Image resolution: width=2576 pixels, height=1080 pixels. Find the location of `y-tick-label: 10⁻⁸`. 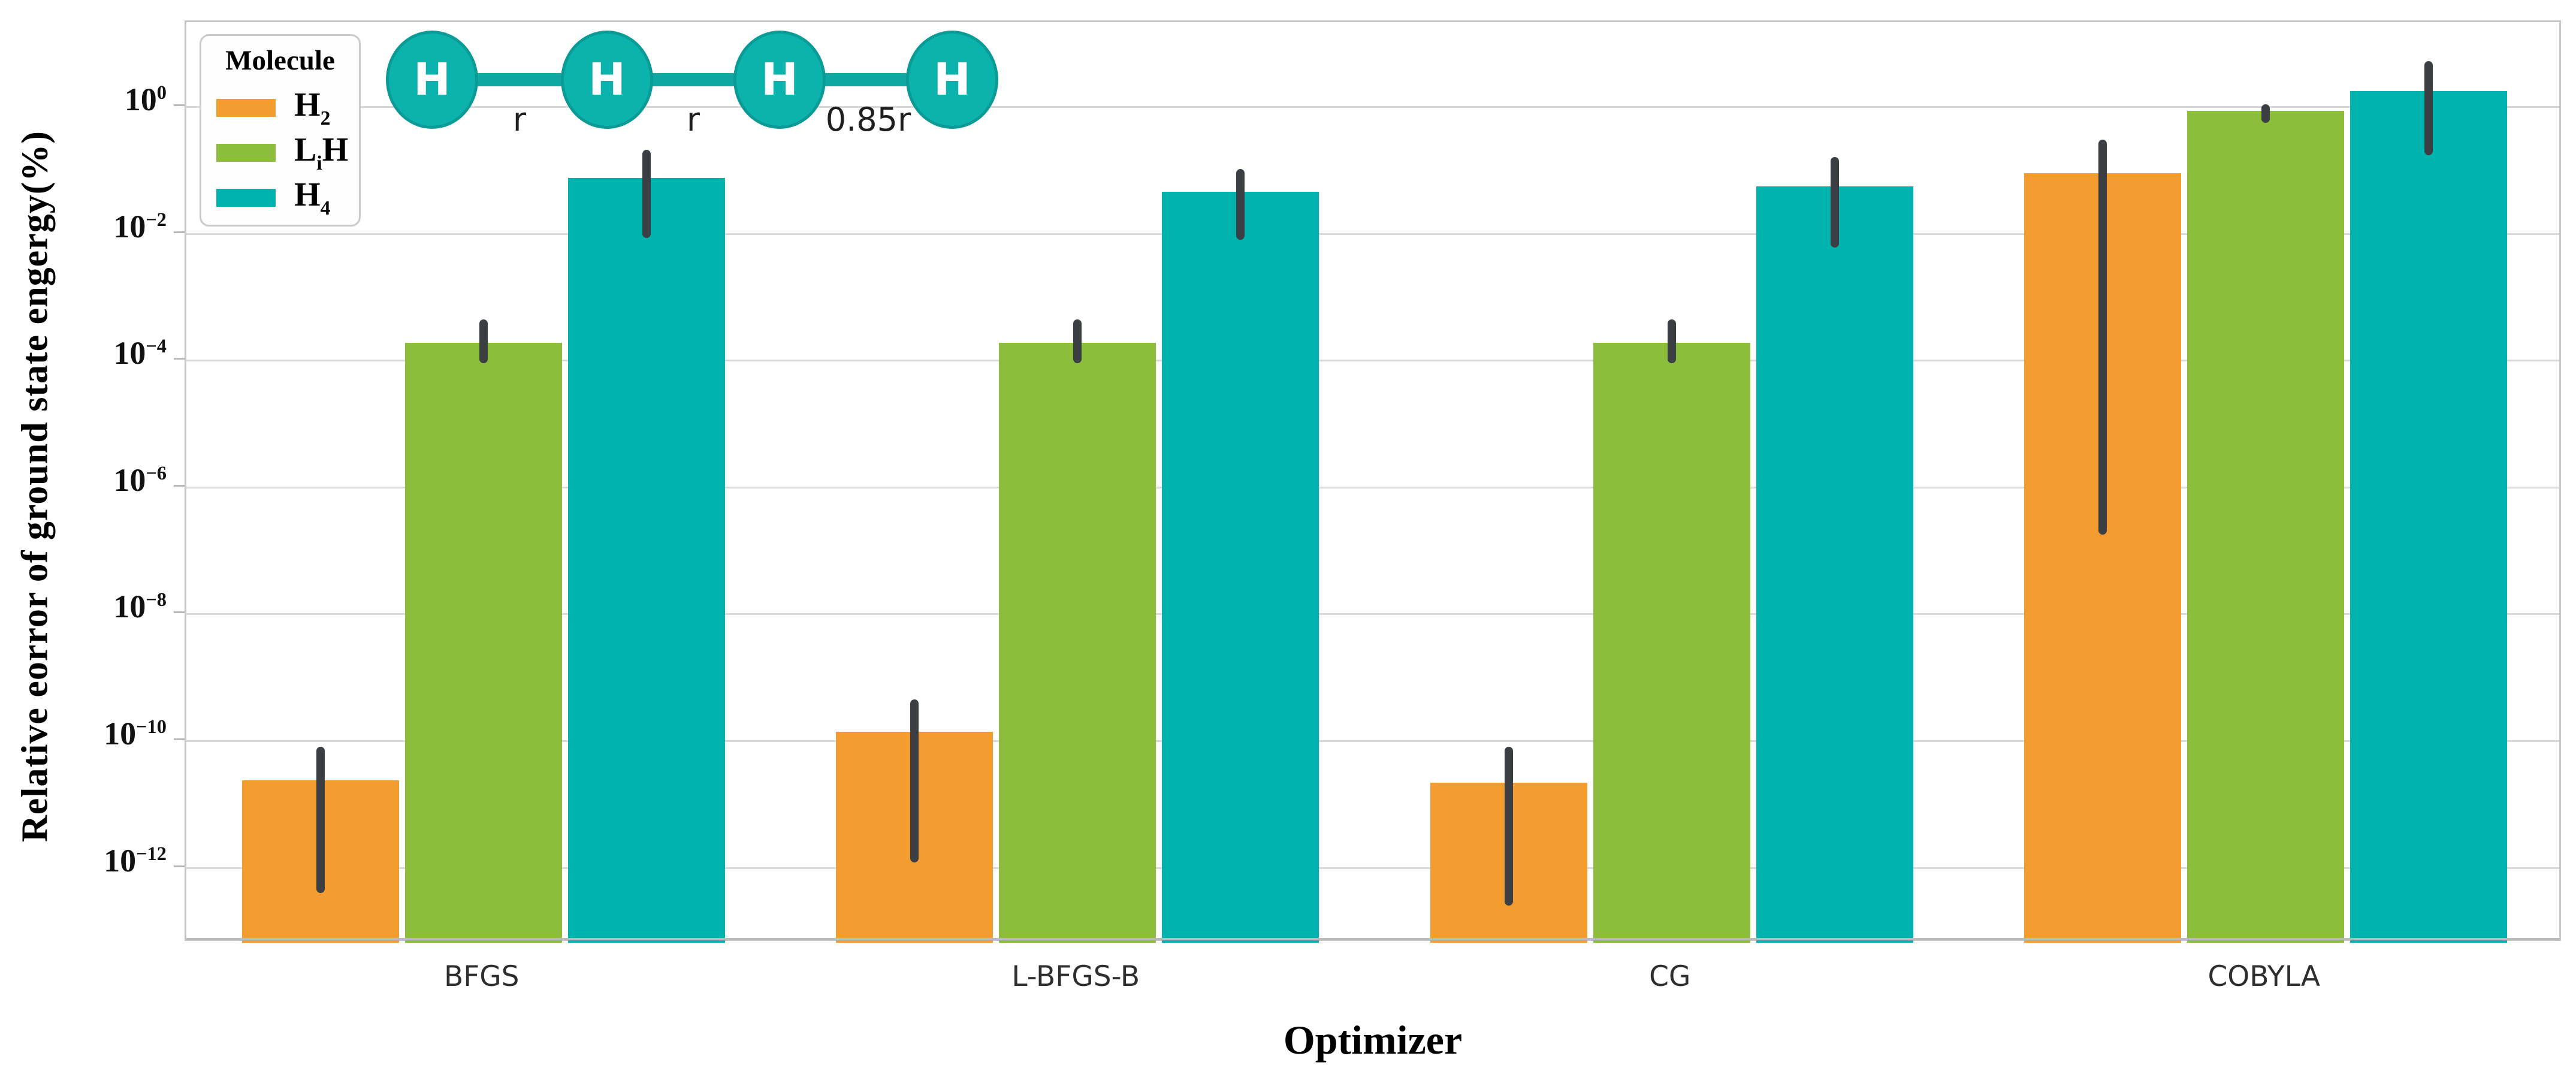

y-tick-label: 10⁻⁸ is located at coordinates (140, 607).